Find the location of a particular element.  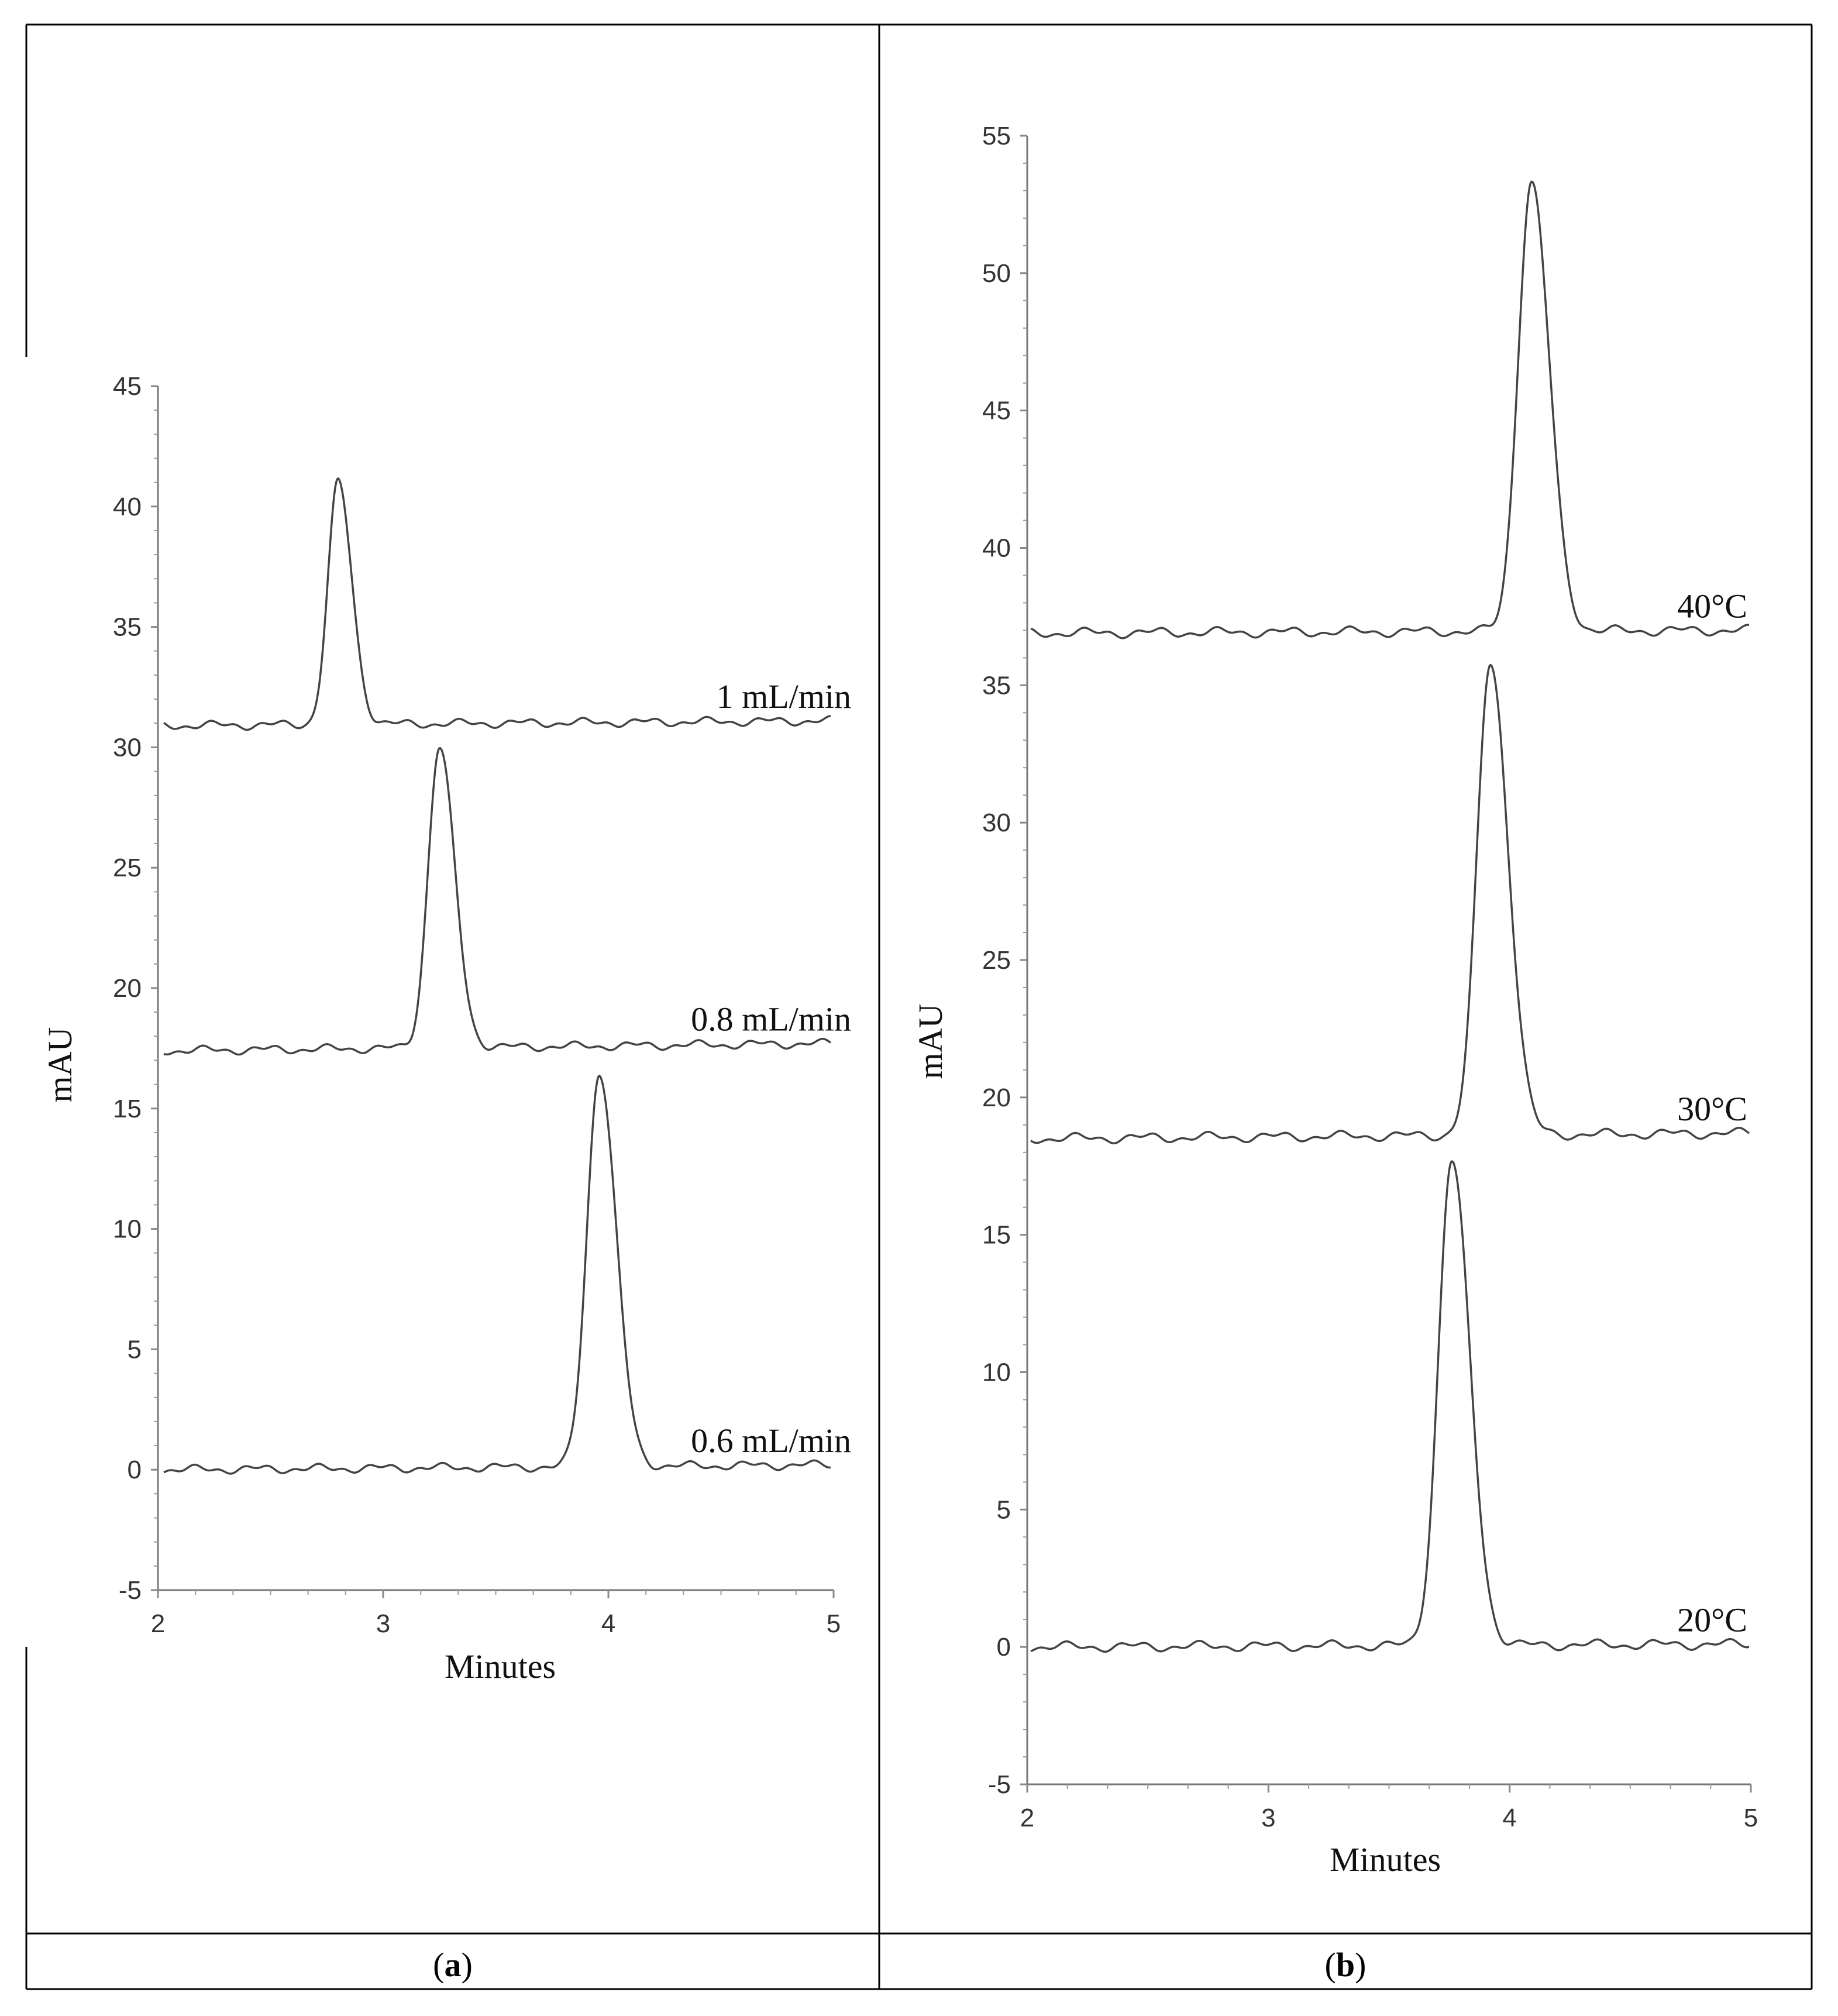

series-label: 20°C is located at coordinates (1712, 1620).